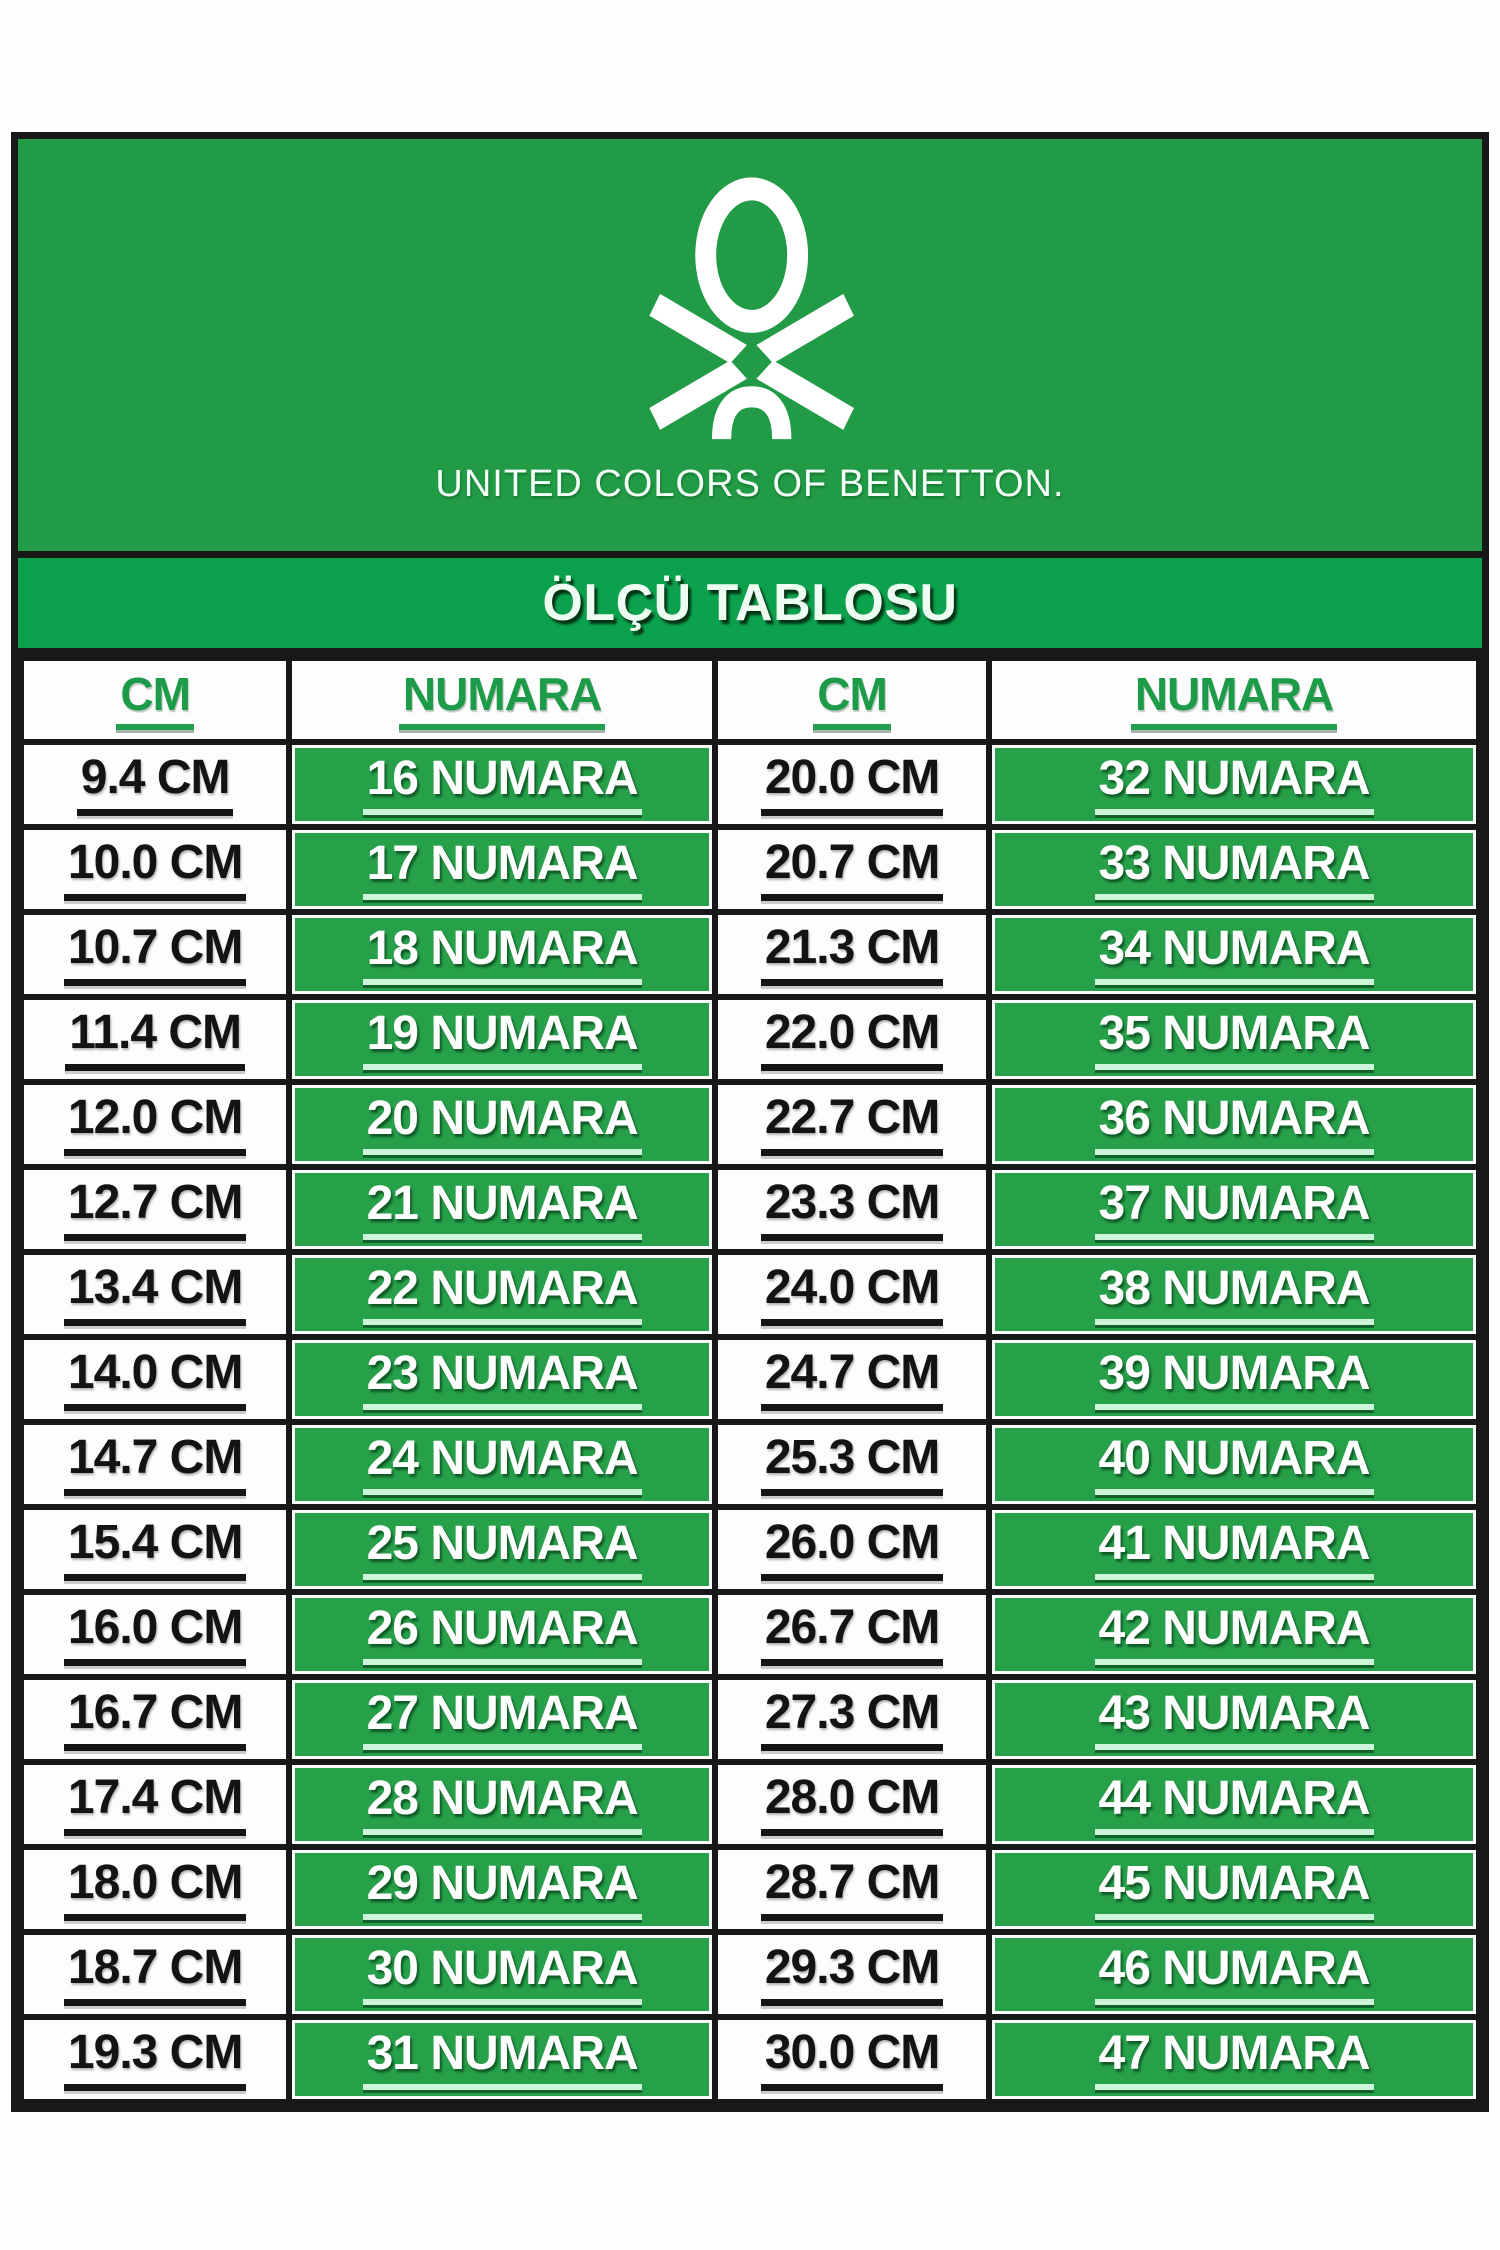 The width and height of the screenshot is (1500, 2250). Describe the element at coordinates (852, 1039) in the screenshot. I see `cm-cell: 22.0 CM` at that location.